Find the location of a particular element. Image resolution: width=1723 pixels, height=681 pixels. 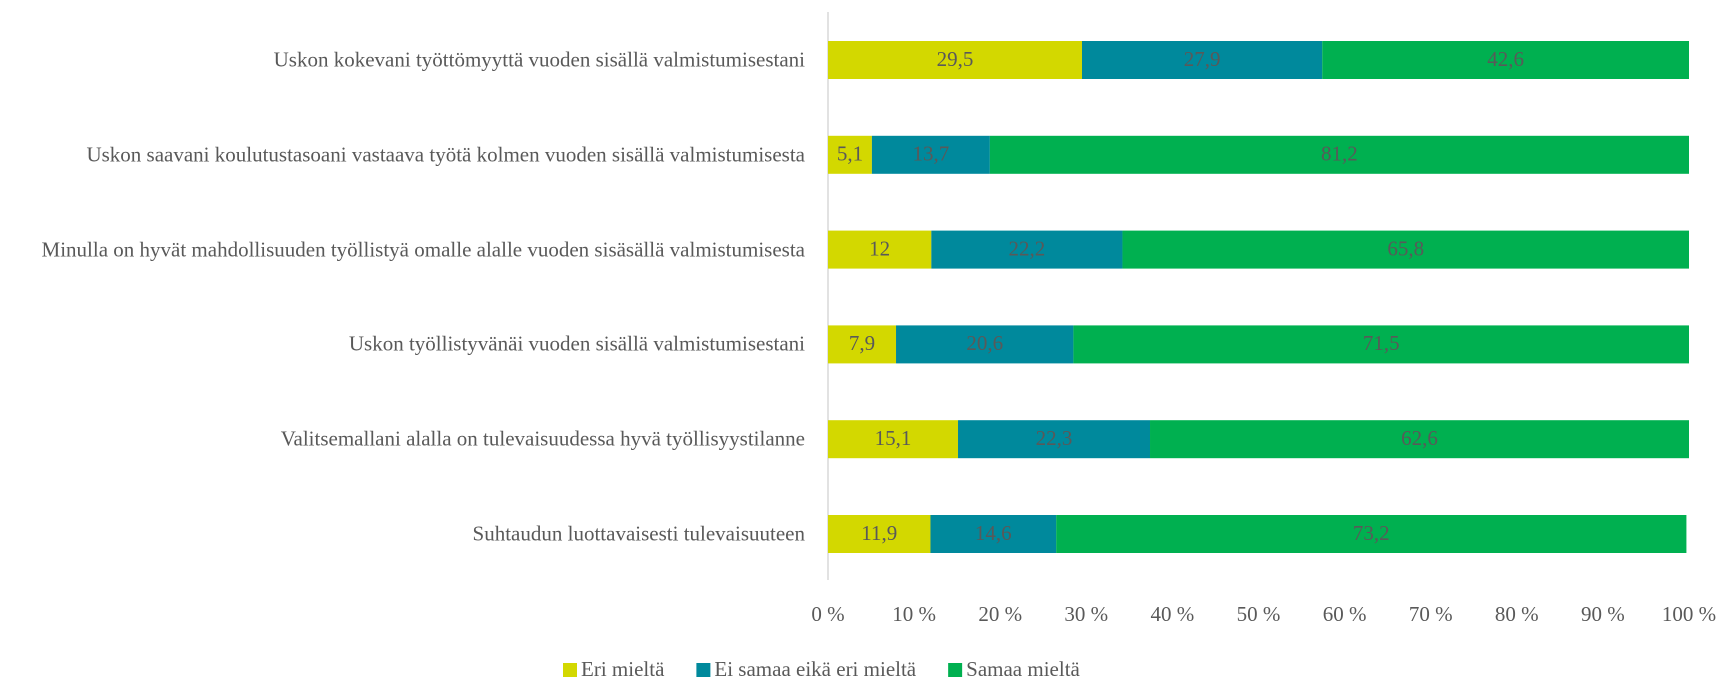

data-label: 22,3 is located at coordinates (1054, 438).